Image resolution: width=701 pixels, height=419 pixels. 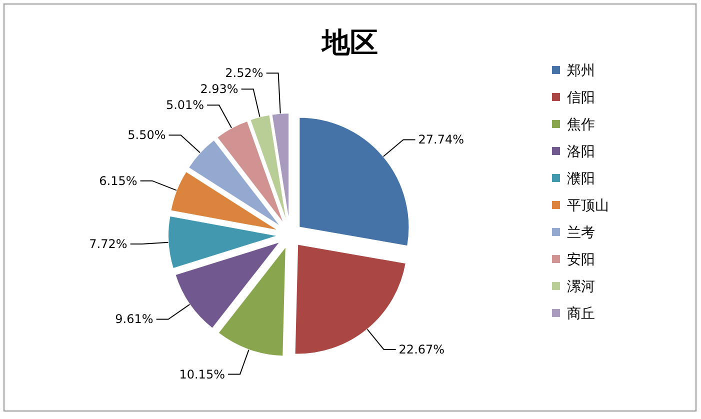 I want to click on legend-label: 濮阳, so click(x=581, y=179).